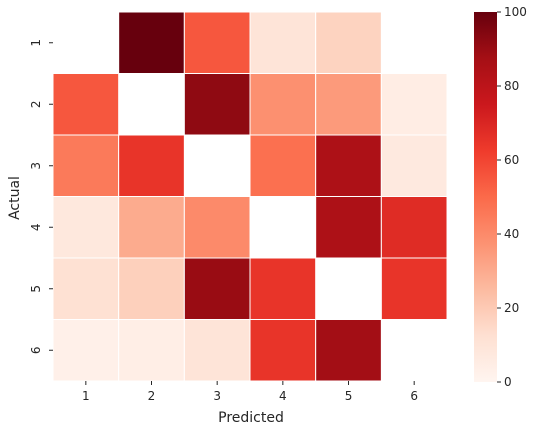 This screenshot has height=433, width=538. Describe the element at coordinates (36, 43) in the screenshot. I see `y-tick-label: 1` at that location.